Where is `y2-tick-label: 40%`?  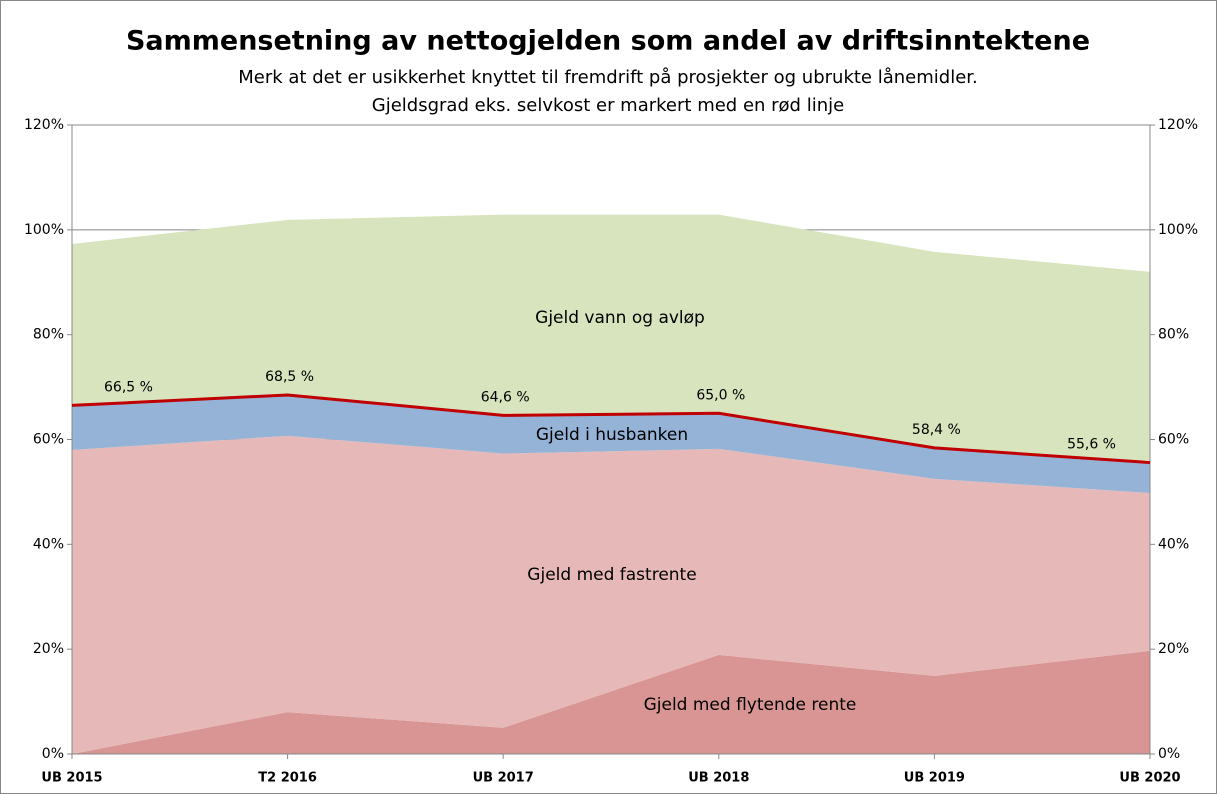
y2-tick-label: 40% is located at coordinates (1173, 544).